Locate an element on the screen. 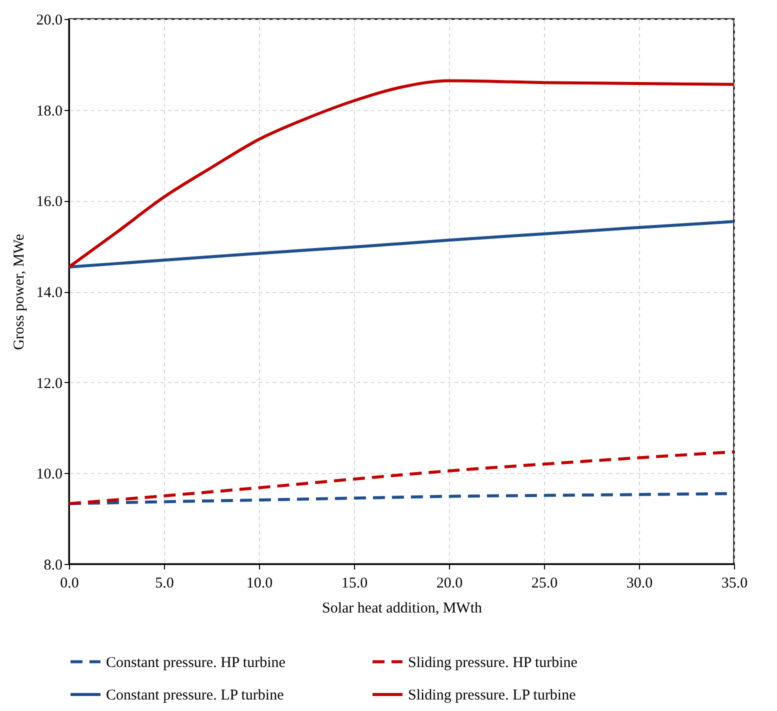  x-axis-title: Solar heat addition, MWth is located at coordinates (402, 608).